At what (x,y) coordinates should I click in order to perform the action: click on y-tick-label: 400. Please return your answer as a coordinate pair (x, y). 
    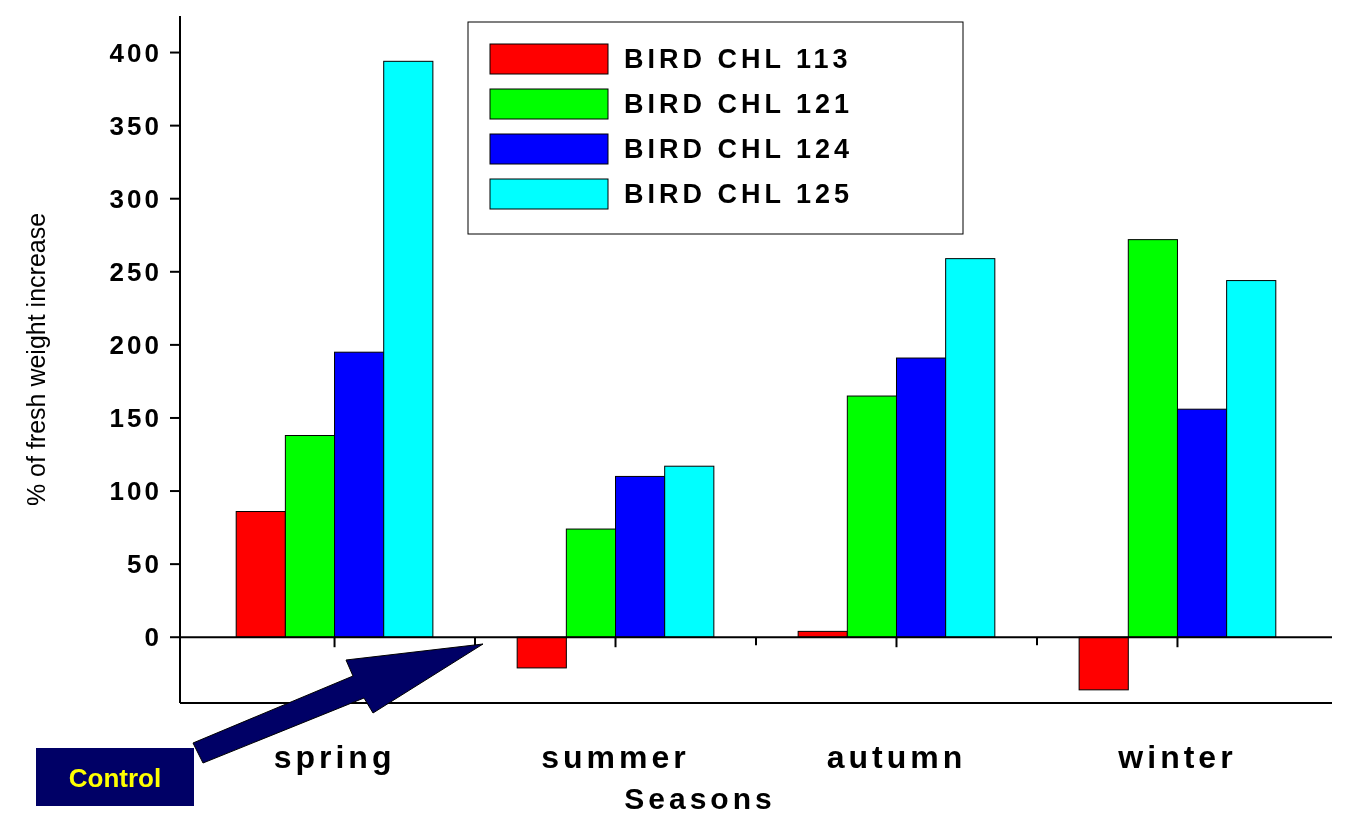
    Looking at the image, I should click on (135, 52).